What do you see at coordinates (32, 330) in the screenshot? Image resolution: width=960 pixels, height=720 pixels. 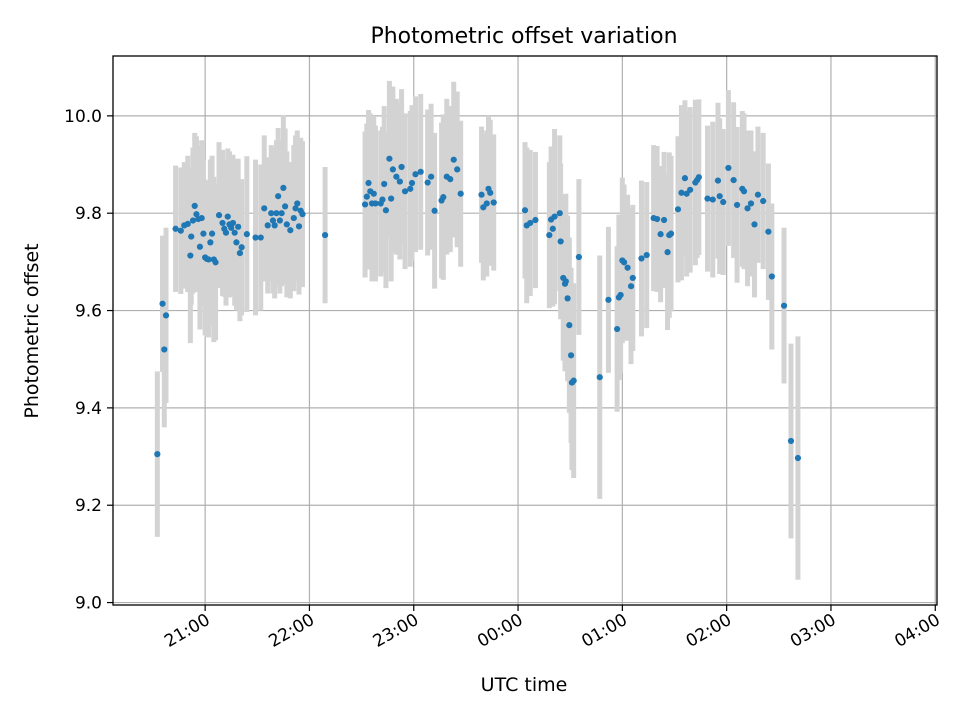 I see `y-axis-label: Photometric offset` at bounding box center [32, 330].